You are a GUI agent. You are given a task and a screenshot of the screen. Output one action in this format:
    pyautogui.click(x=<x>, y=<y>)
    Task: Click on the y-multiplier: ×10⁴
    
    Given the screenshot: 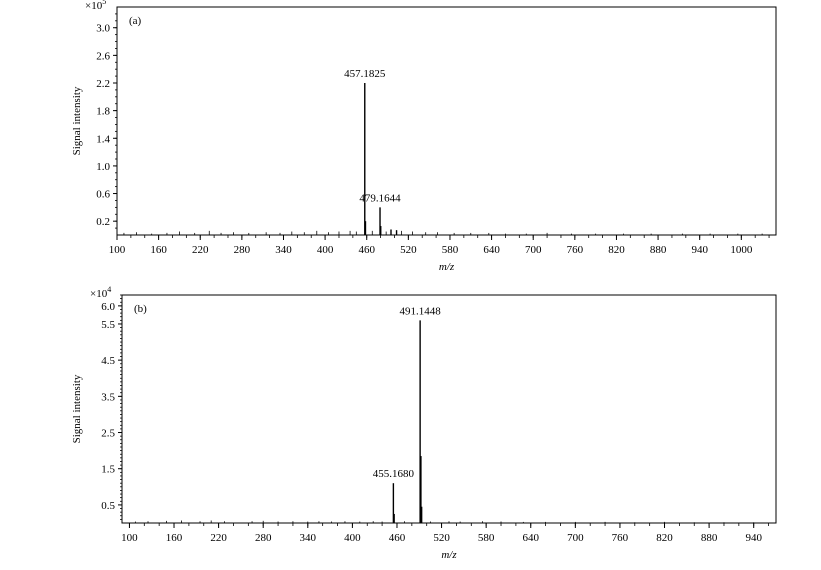 What is the action you would take?
    pyautogui.click(x=100, y=292)
    